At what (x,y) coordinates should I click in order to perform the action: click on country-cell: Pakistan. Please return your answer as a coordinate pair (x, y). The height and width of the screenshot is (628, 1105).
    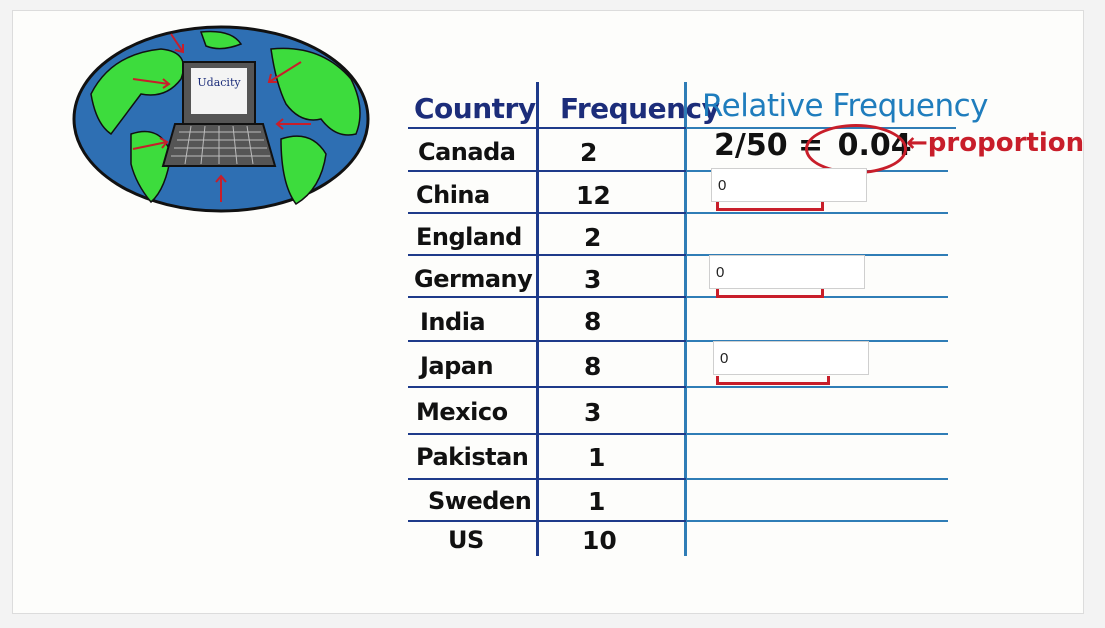
    Looking at the image, I should click on (472, 457).